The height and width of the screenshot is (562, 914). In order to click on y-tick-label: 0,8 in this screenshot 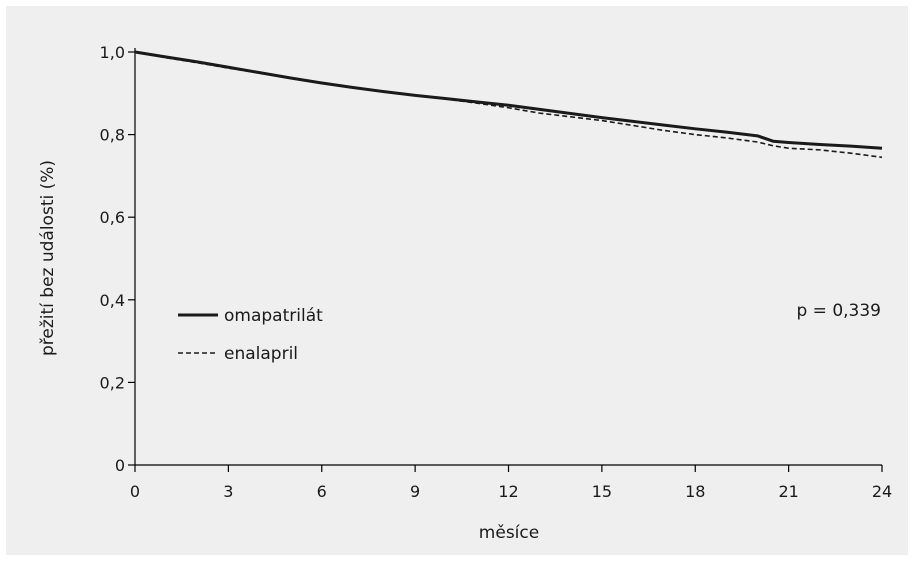, I will do `click(112, 135)`.